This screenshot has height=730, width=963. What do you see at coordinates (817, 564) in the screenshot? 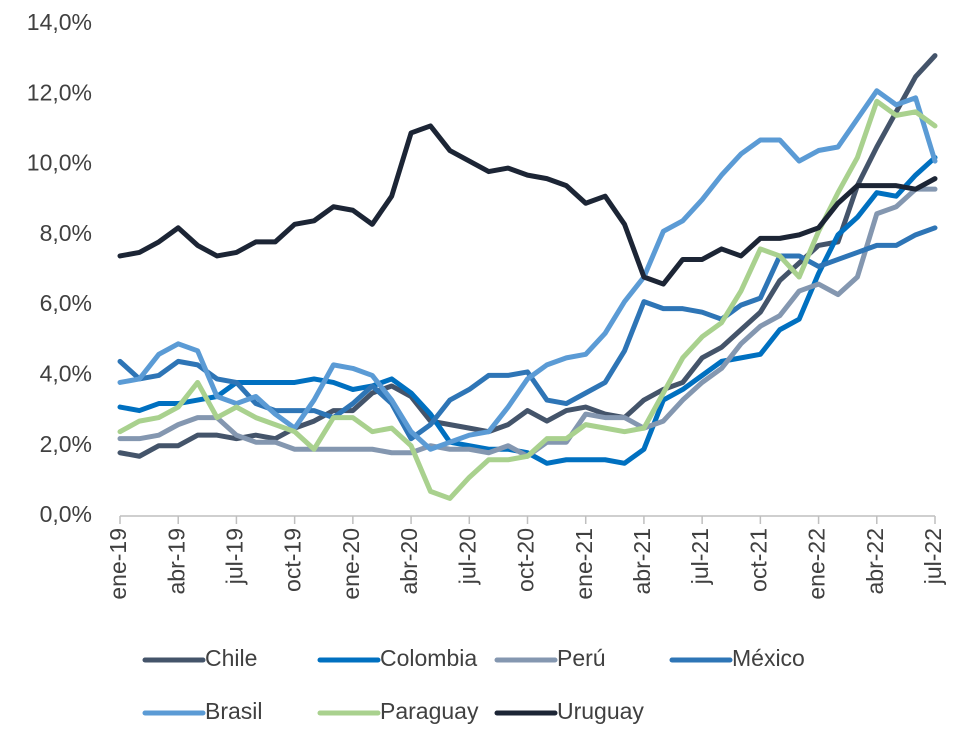
I see `x-tick-label: ene-22` at bounding box center [817, 564].